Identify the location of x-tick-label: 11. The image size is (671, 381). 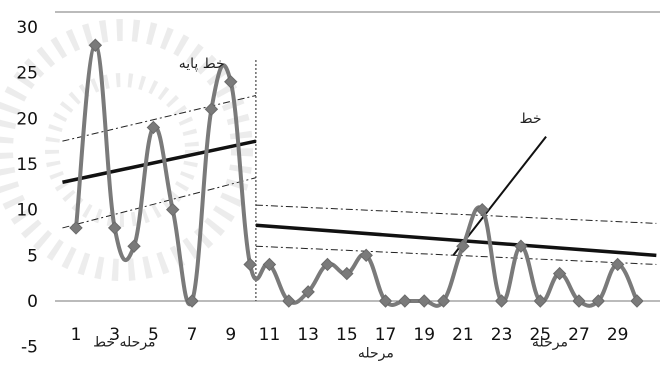
(270, 335).